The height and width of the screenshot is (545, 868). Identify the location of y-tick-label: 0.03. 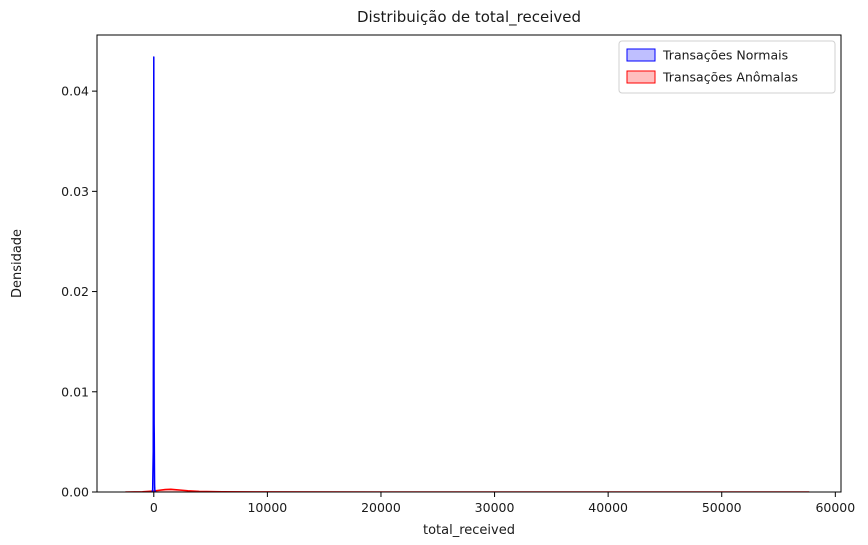
(75, 191).